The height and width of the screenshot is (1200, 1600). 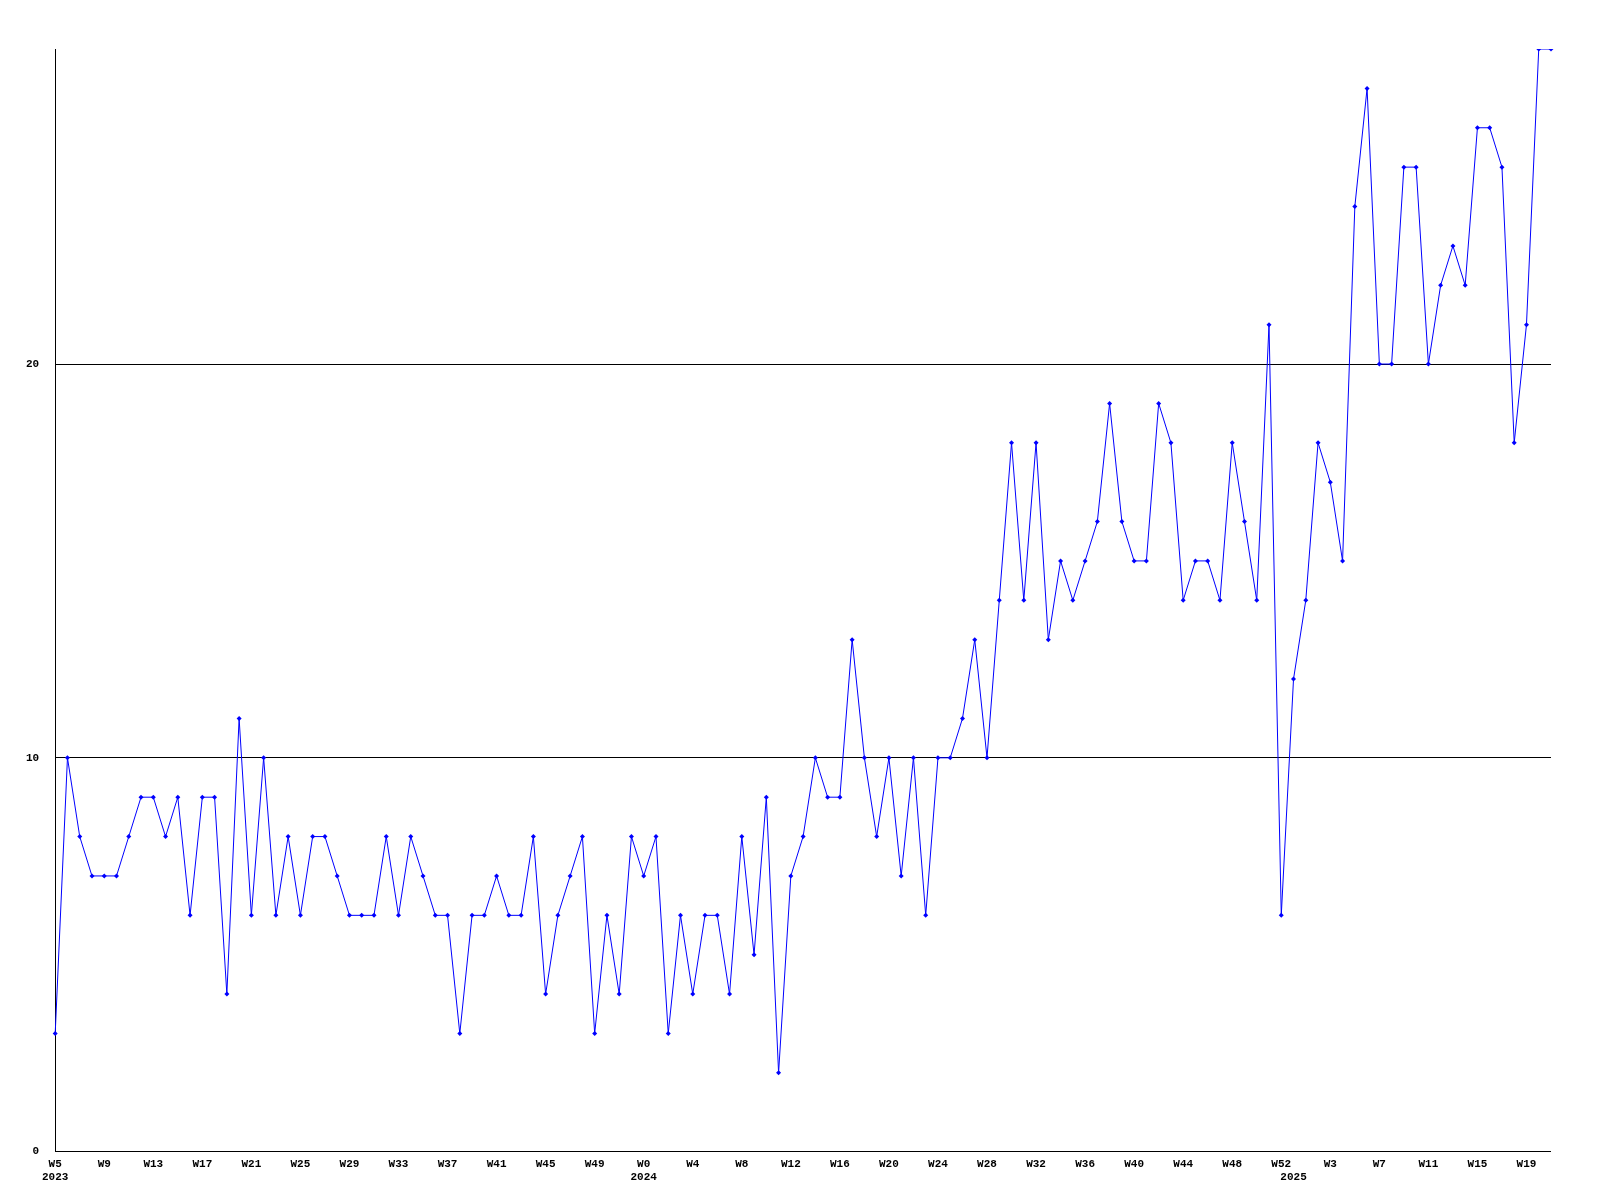 What do you see at coordinates (644, 1170) in the screenshot?
I see `x-tick-label: W0 2024` at bounding box center [644, 1170].